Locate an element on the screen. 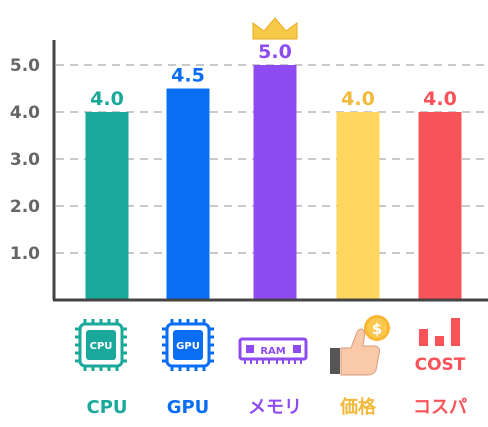 The width and height of the screenshot is (488, 427). ram-module-icon: RAM is located at coordinates (273, 350).